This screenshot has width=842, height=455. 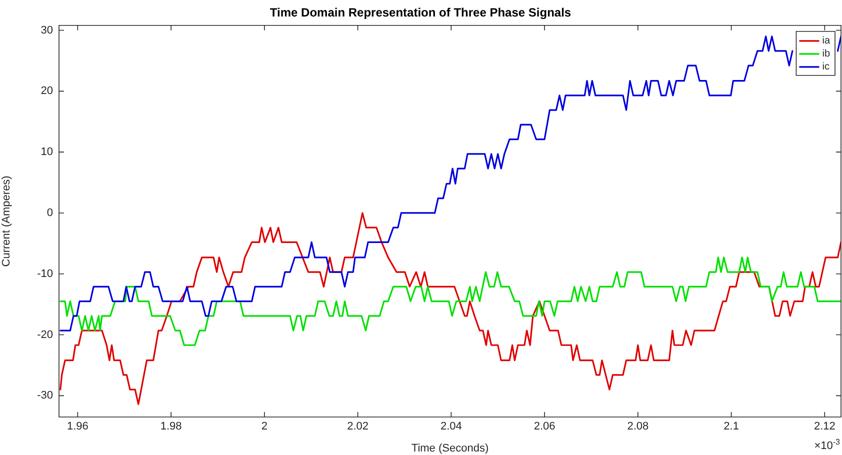 I want to click on y-tick-label: -30, so click(x=45, y=396).